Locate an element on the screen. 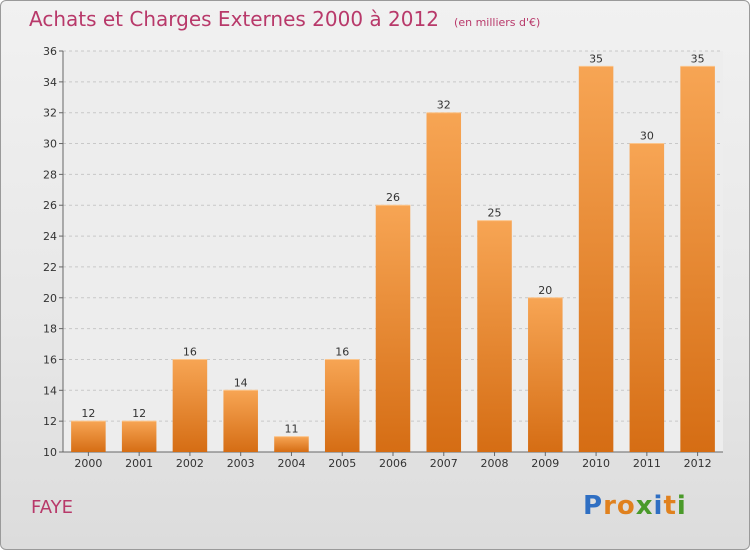 This screenshot has height=550, width=750. x-tick-label: 2008 is located at coordinates (495, 463).